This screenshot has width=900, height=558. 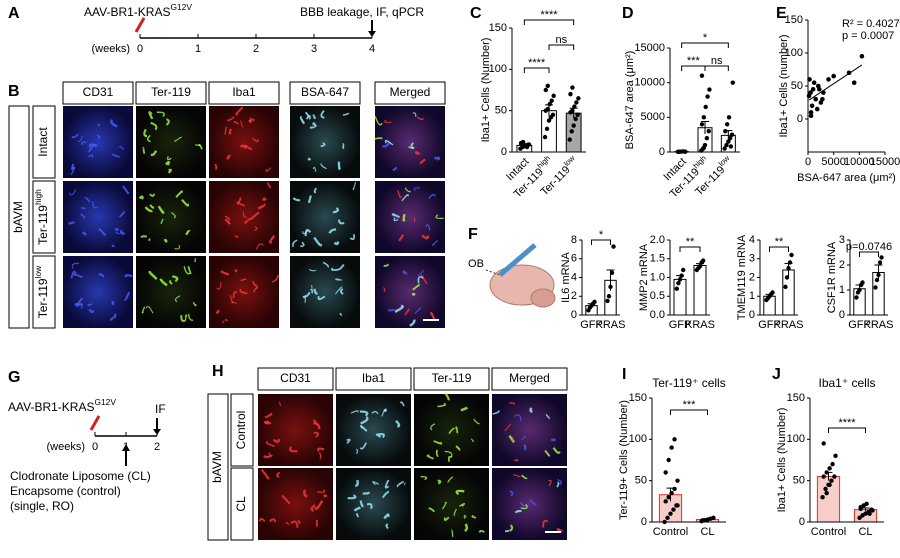 What do you see at coordinates (14, 13) in the screenshot?
I see `panel-label: A` at bounding box center [14, 13].